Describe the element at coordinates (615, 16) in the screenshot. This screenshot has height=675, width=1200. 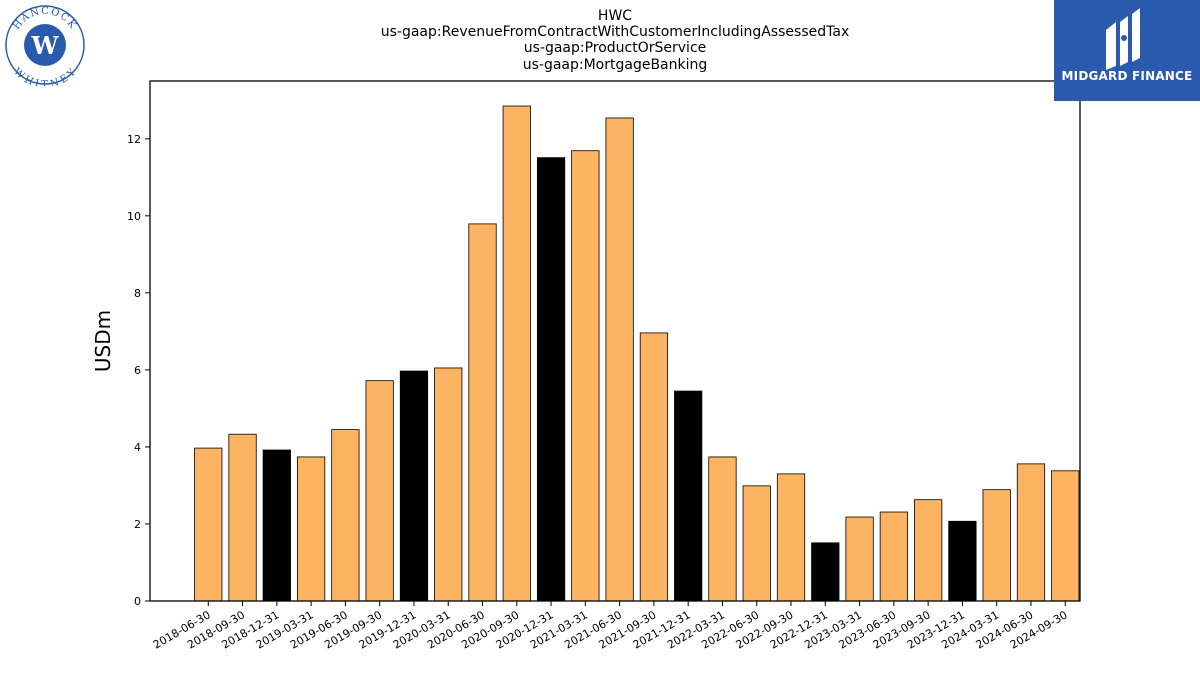
I see `title-line-ticker: HWC` at that location.